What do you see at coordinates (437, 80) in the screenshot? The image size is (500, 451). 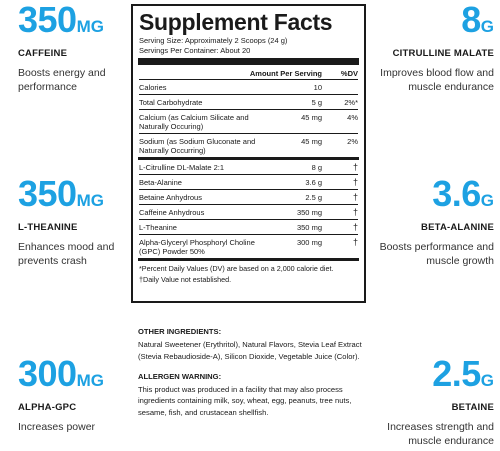 I see `citrulline-desc: Improves blood flow and muscle endurance` at bounding box center [437, 80].